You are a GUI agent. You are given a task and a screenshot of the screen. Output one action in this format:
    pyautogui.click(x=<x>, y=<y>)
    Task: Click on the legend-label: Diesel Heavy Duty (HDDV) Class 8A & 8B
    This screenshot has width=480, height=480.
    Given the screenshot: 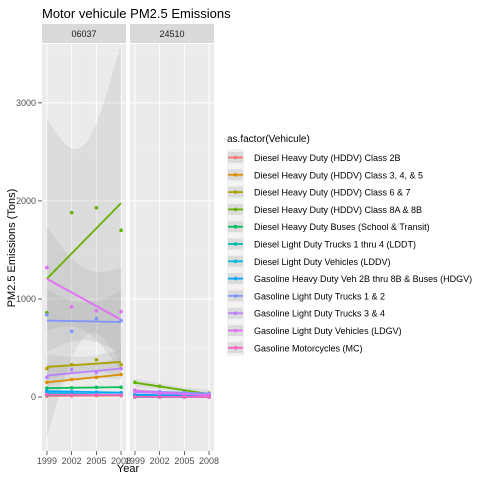 What is the action you would take?
    pyautogui.click(x=338, y=210)
    